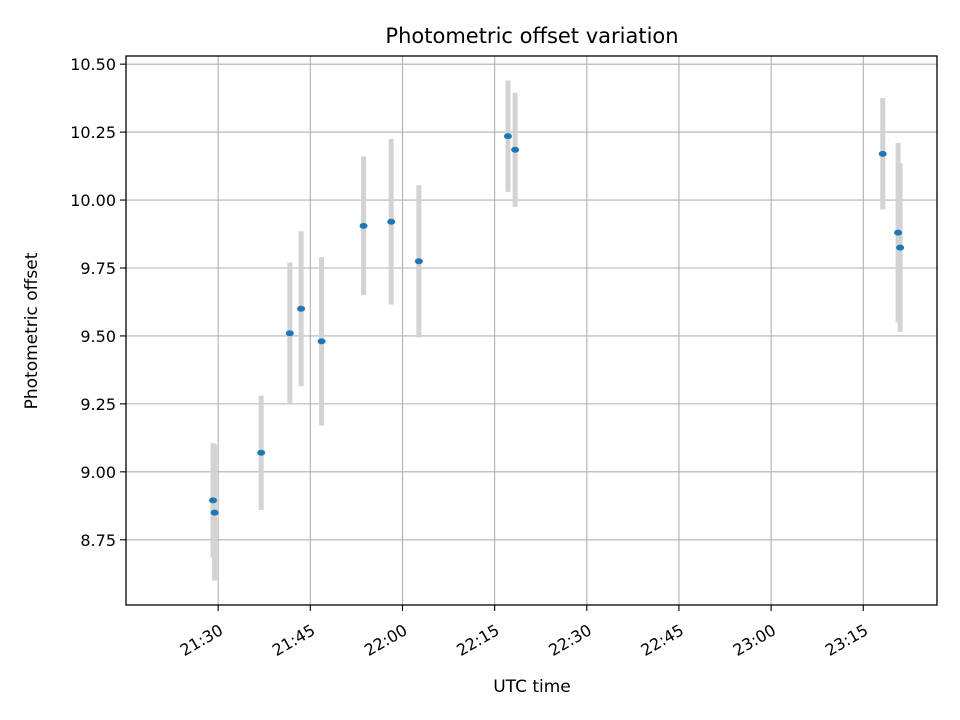  What do you see at coordinates (93, 64) in the screenshot?
I see `y-tick-label: 10.50` at bounding box center [93, 64].